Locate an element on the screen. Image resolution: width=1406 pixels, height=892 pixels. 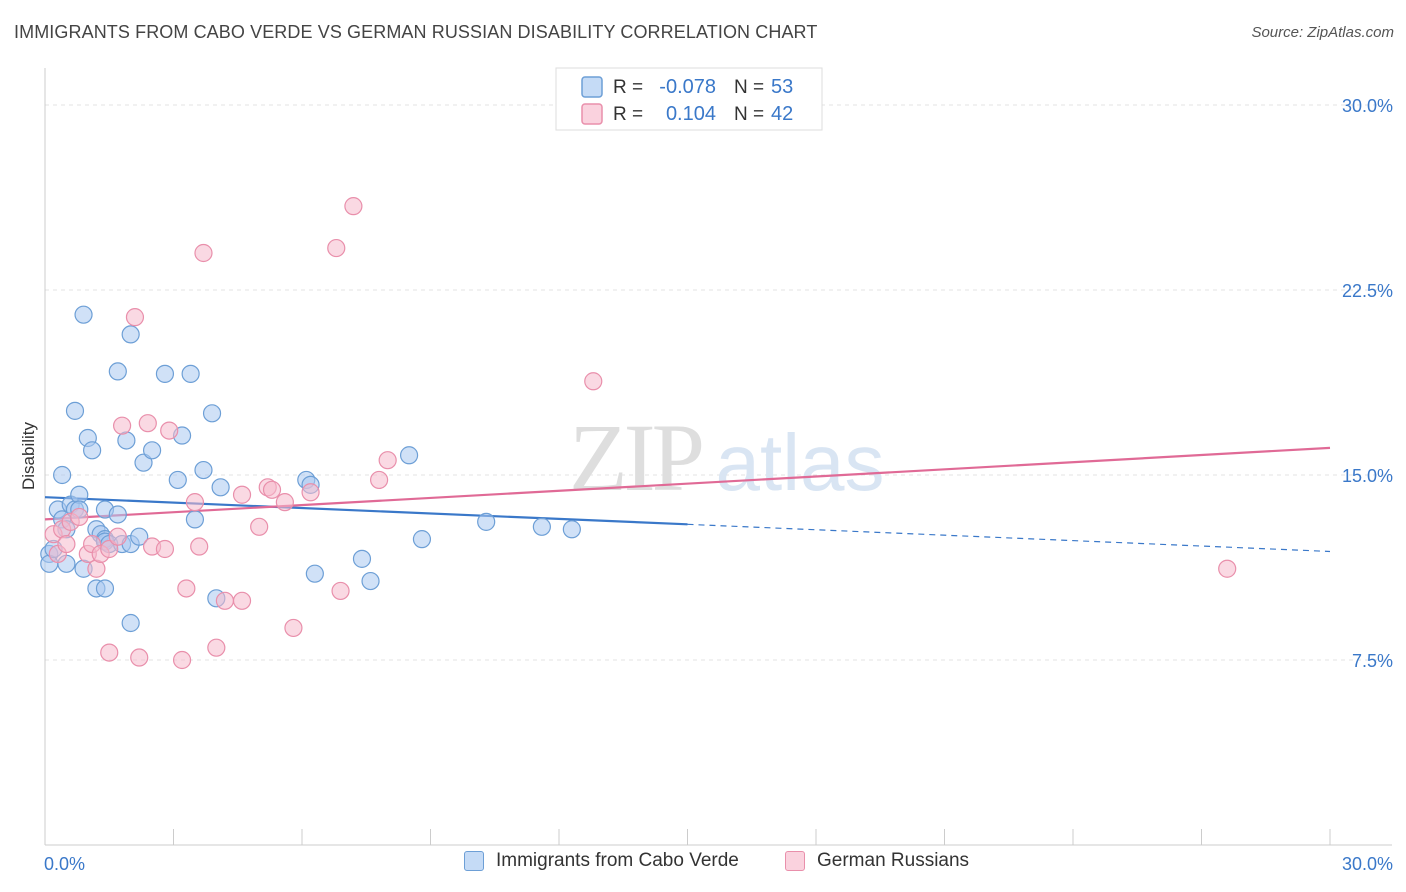
legend-label-german-russians: German Russians is located at coordinates (893, 860).